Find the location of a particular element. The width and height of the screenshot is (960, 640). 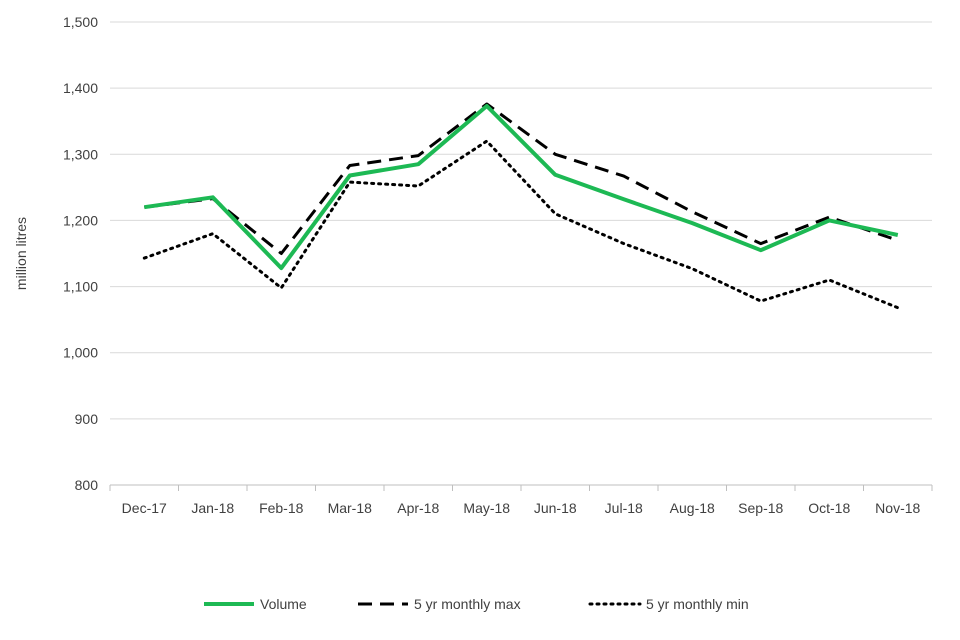

y-tick-label: 900 is located at coordinates (87, 419).